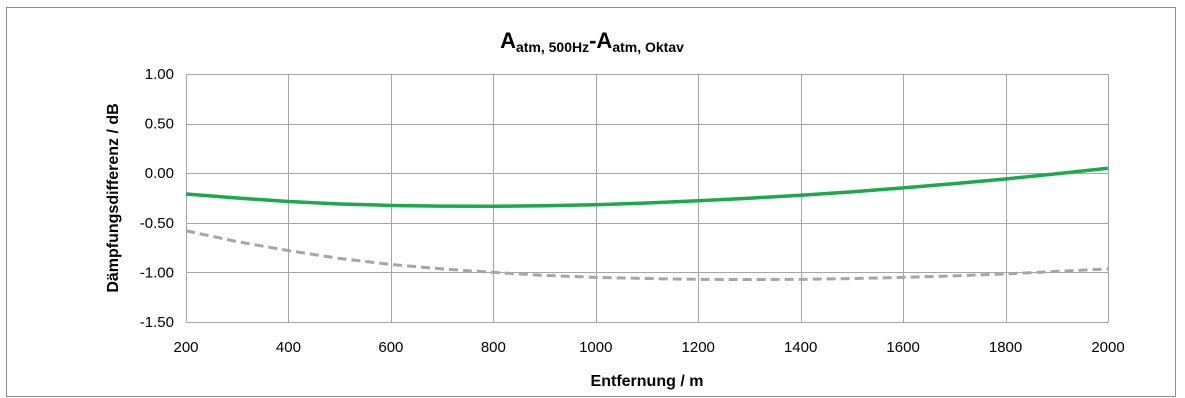 This screenshot has height=398, width=1185. Describe the element at coordinates (600, 40) in the screenshot. I see `title-part: -A` at that location.